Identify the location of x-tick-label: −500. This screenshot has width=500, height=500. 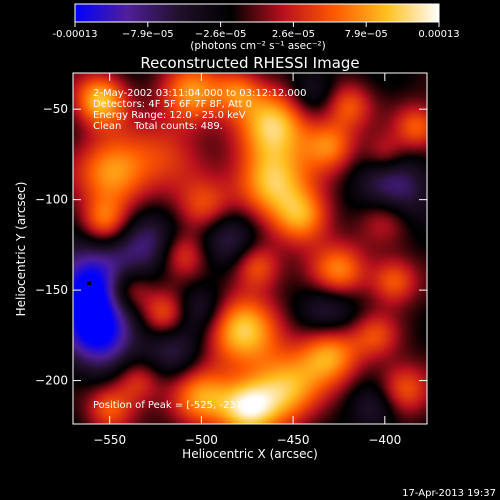
(201, 440).